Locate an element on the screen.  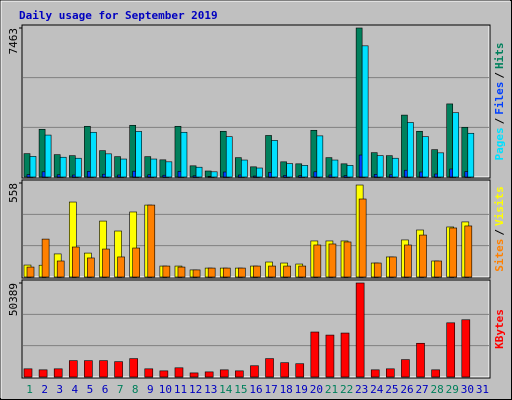
x-tick-label: 12 is located at coordinates (195, 389).